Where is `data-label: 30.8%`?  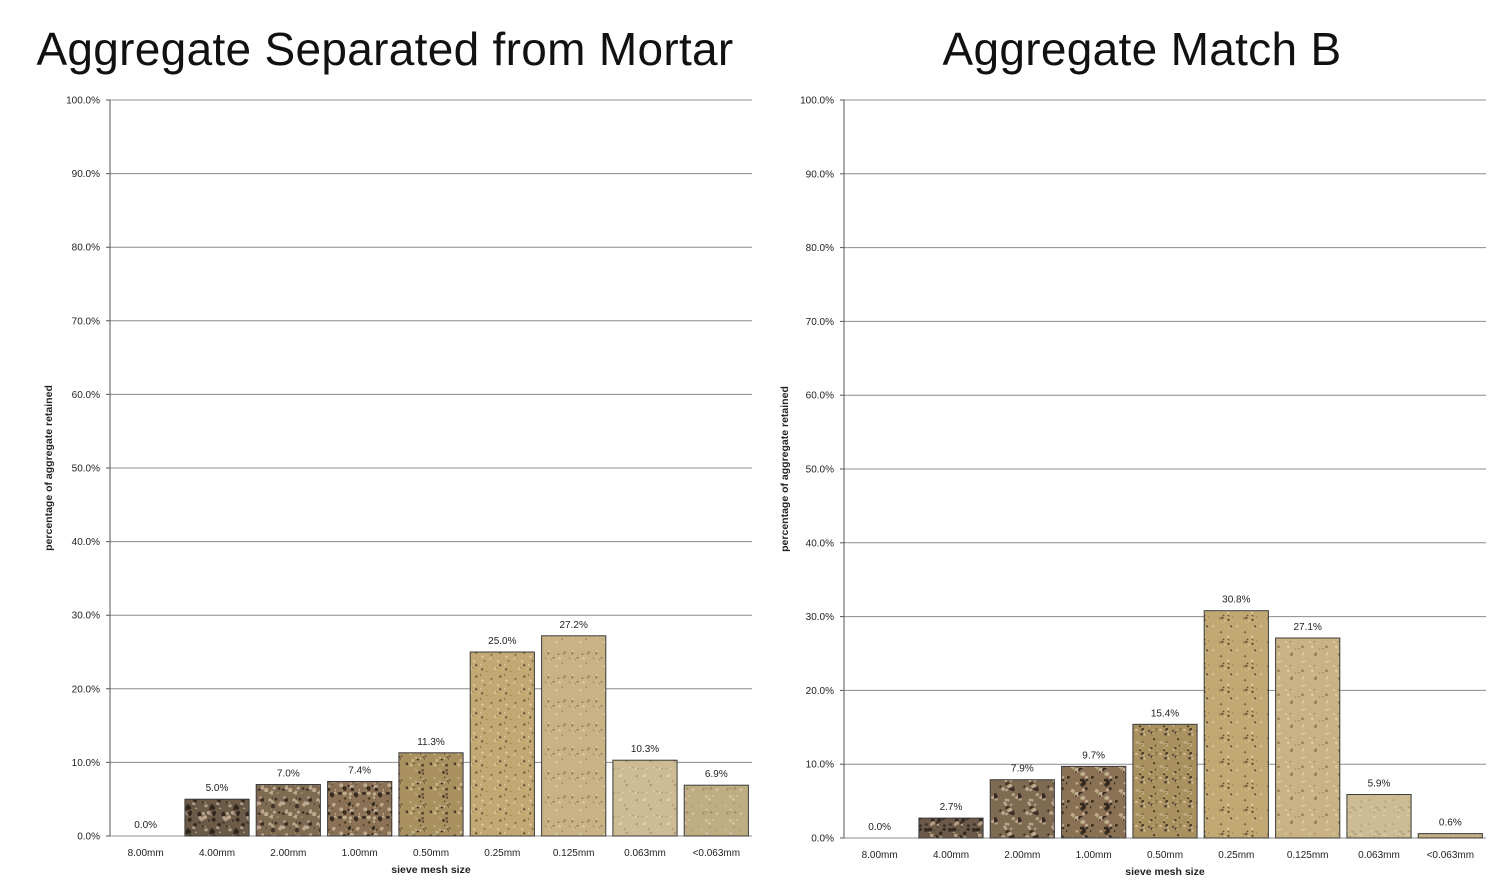 data-label: 30.8% is located at coordinates (1236, 600).